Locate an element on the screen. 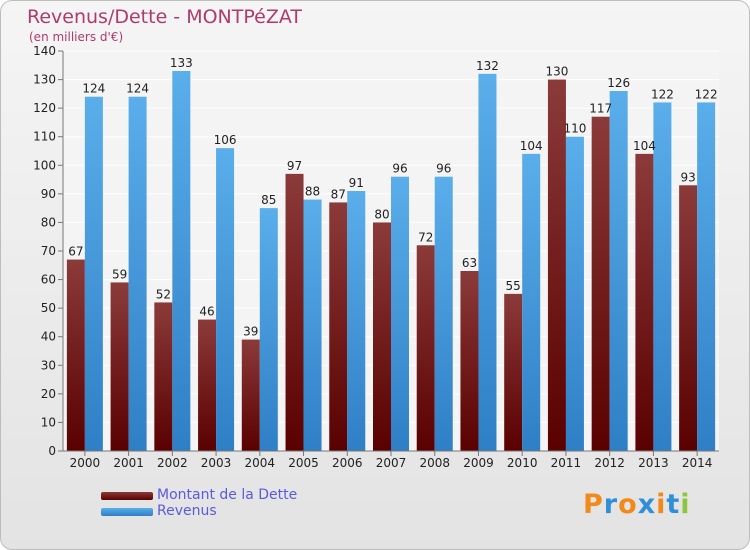  logo-letter: P is located at coordinates (593, 504).